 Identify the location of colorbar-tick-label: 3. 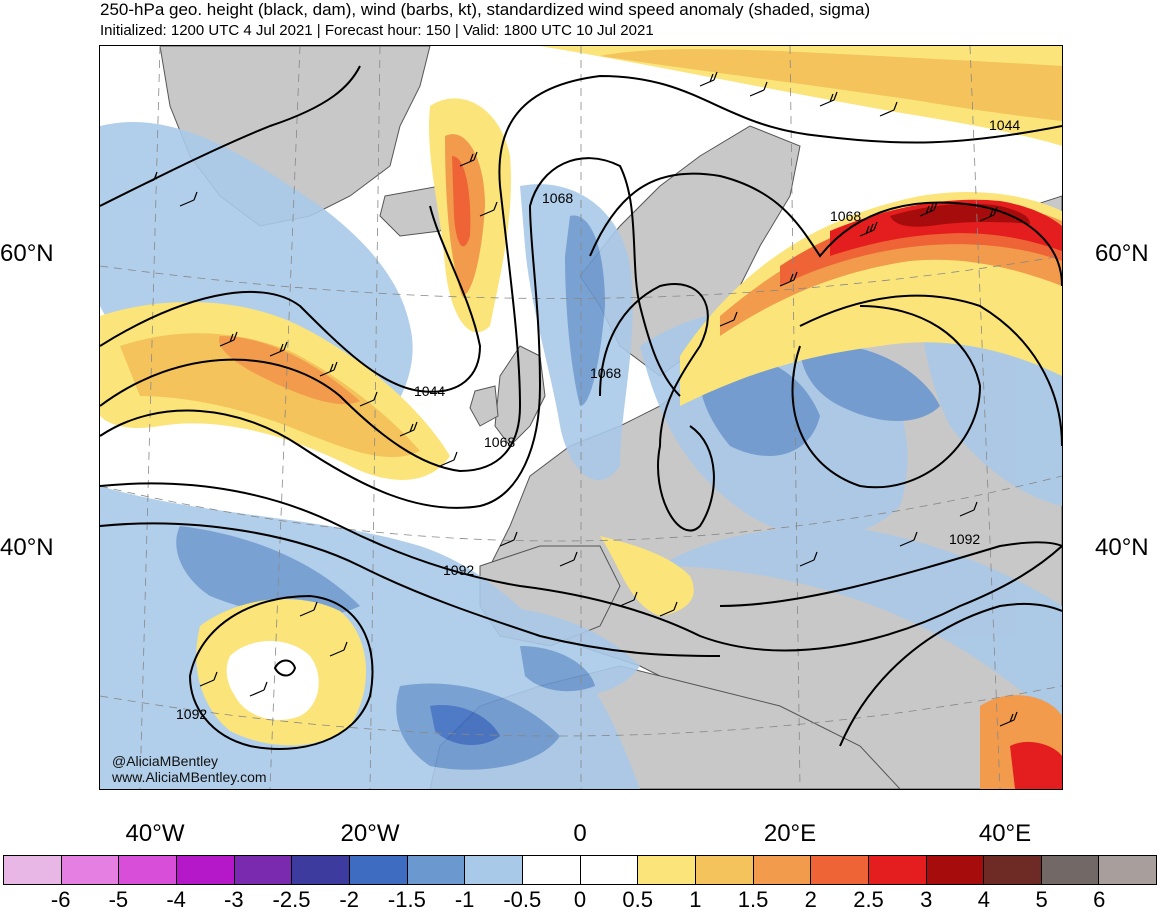
(926, 899).